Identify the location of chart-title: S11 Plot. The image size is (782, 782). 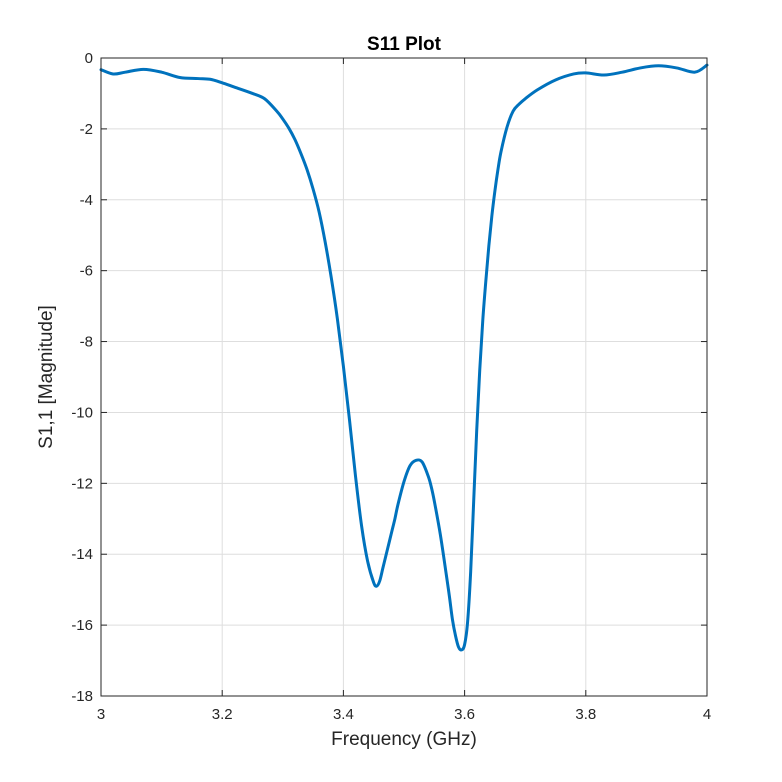
(404, 44).